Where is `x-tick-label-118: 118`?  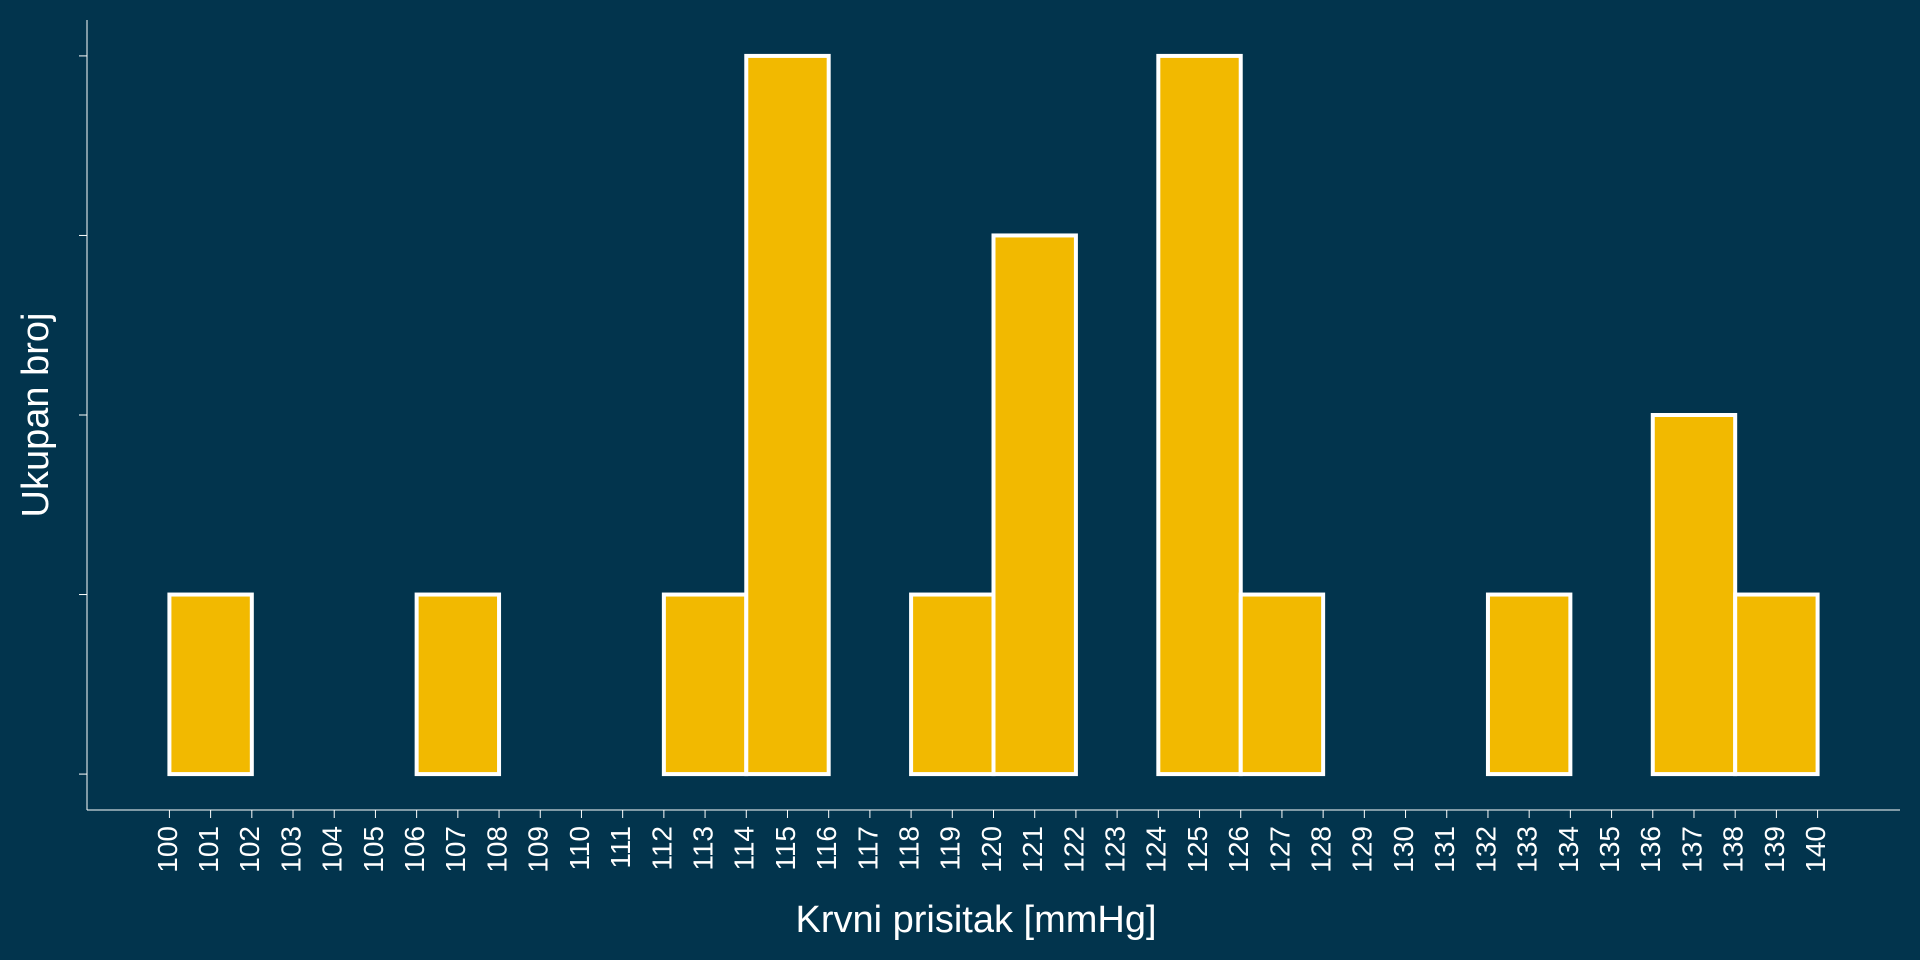 x-tick-label-118: 118 is located at coordinates (908, 848).